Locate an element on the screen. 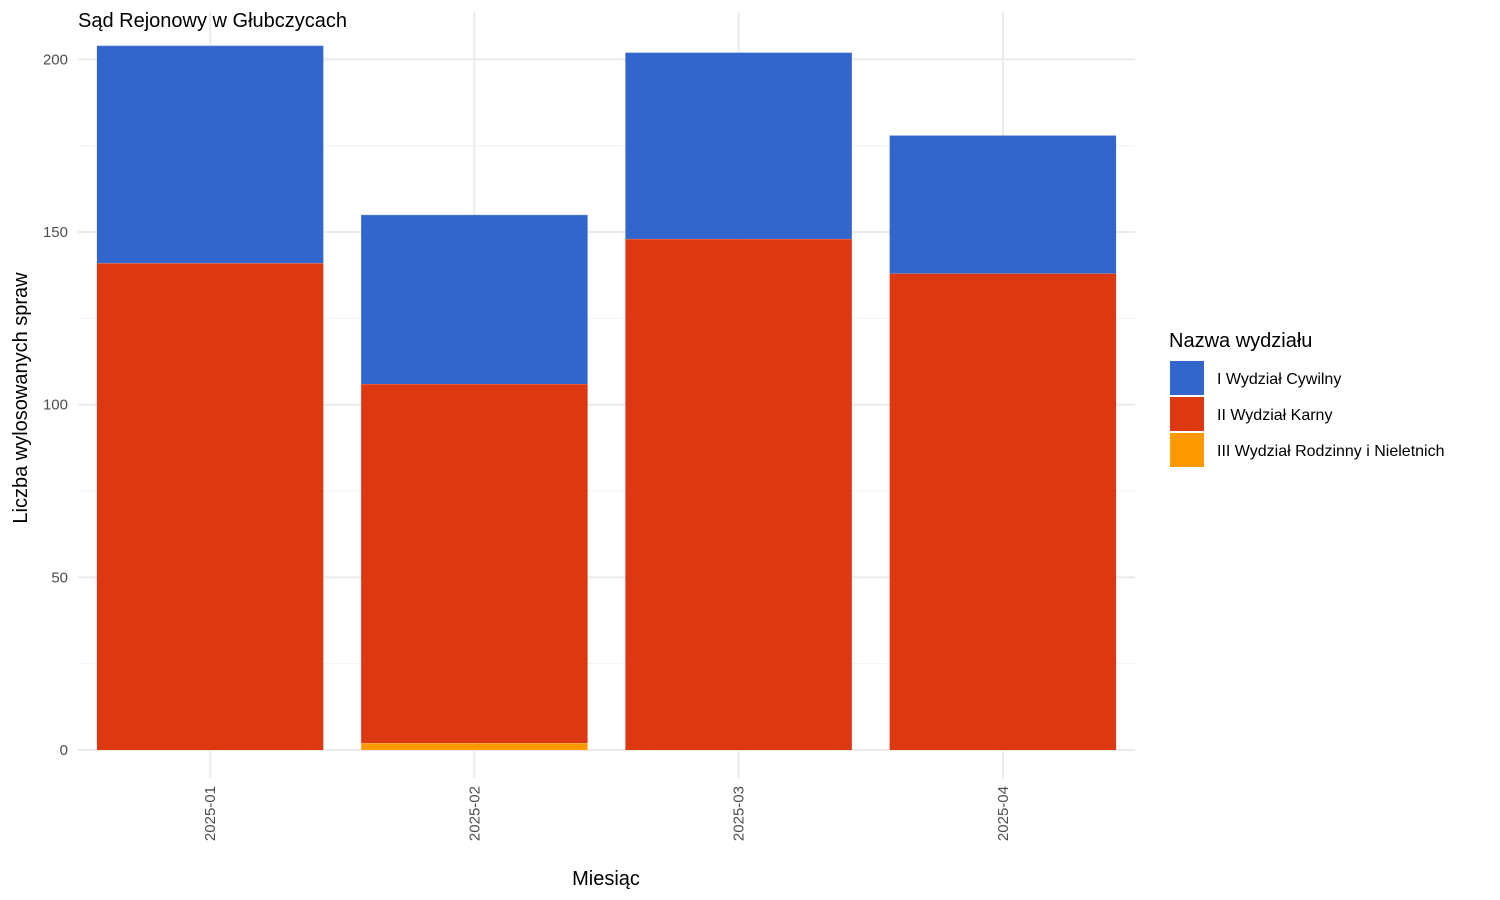 This screenshot has height=900, width=1500. y-tick-label: 150 is located at coordinates (55, 232).